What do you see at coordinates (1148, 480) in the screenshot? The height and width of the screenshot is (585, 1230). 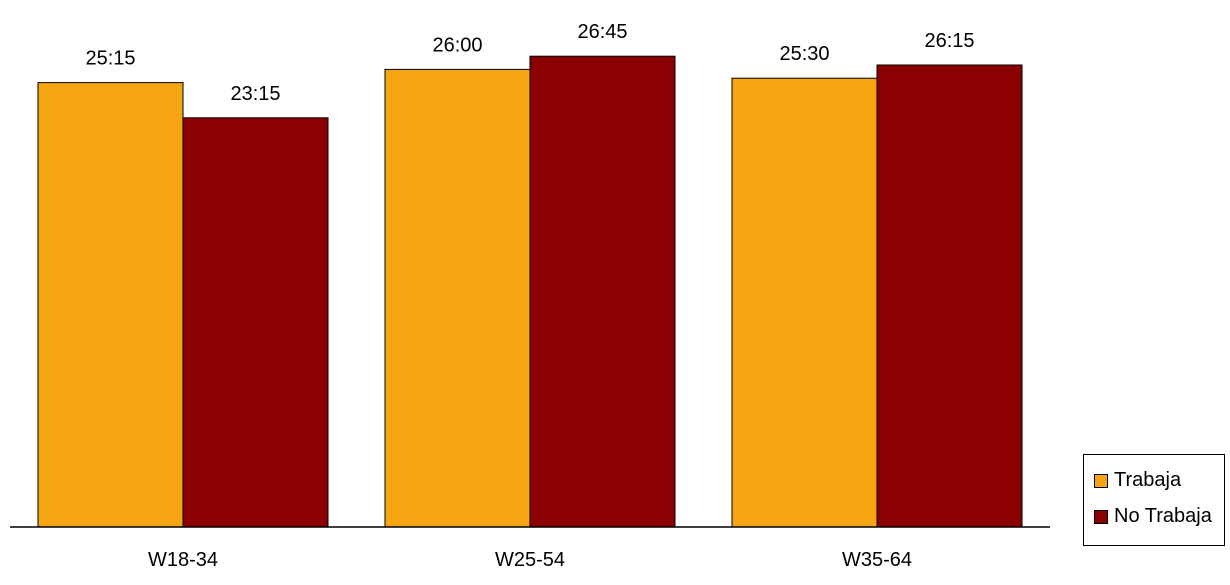 I see `legend-label-trabaja: Trabaja` at bounding box center [1148, 480].